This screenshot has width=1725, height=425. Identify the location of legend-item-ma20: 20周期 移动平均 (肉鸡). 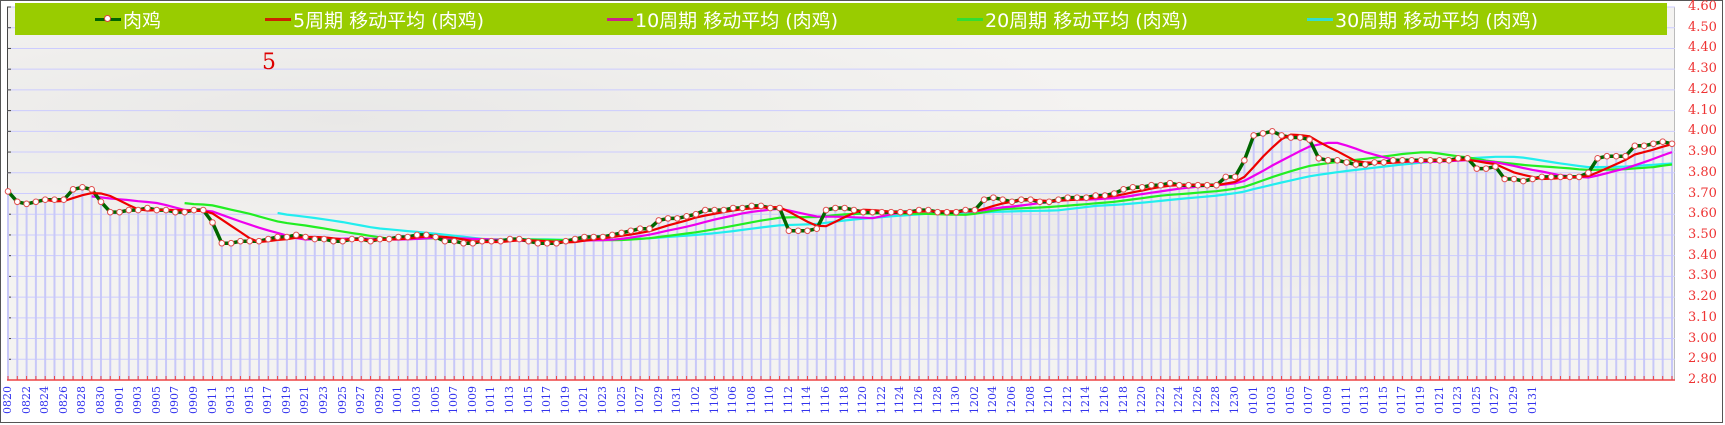
(1072, 19).